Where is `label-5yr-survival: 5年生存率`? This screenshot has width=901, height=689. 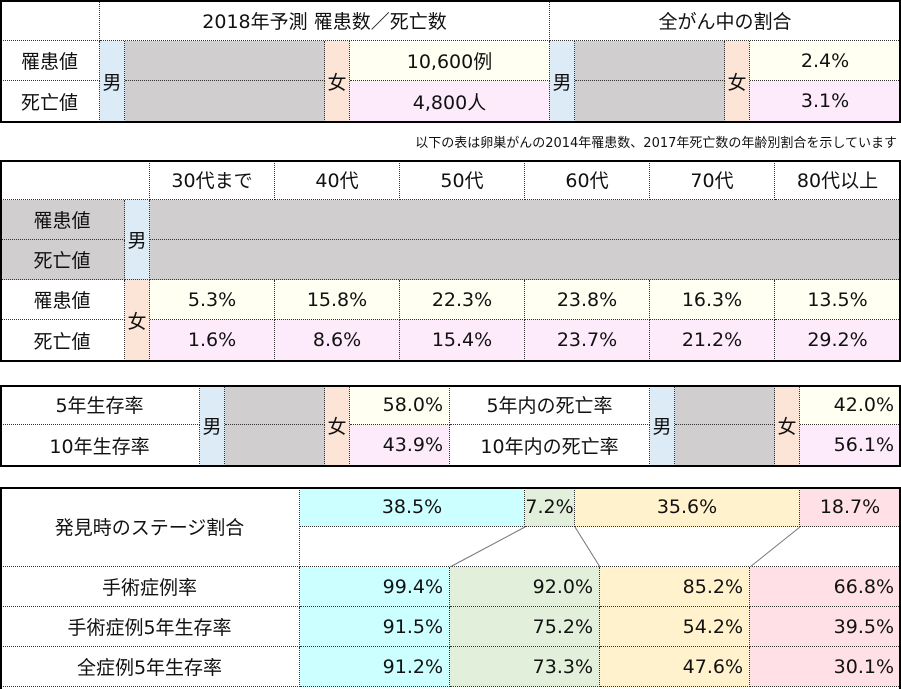 label-5yr-survival: 5年生存率 is located at coordinates (100, 405).